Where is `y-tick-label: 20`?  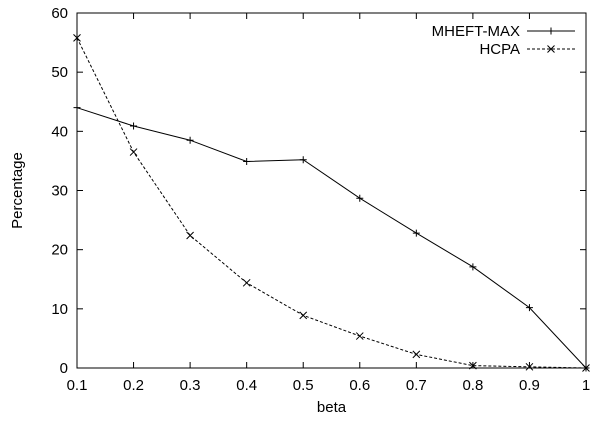 y-tick-label: 20 is located at coordinates (59, 250).